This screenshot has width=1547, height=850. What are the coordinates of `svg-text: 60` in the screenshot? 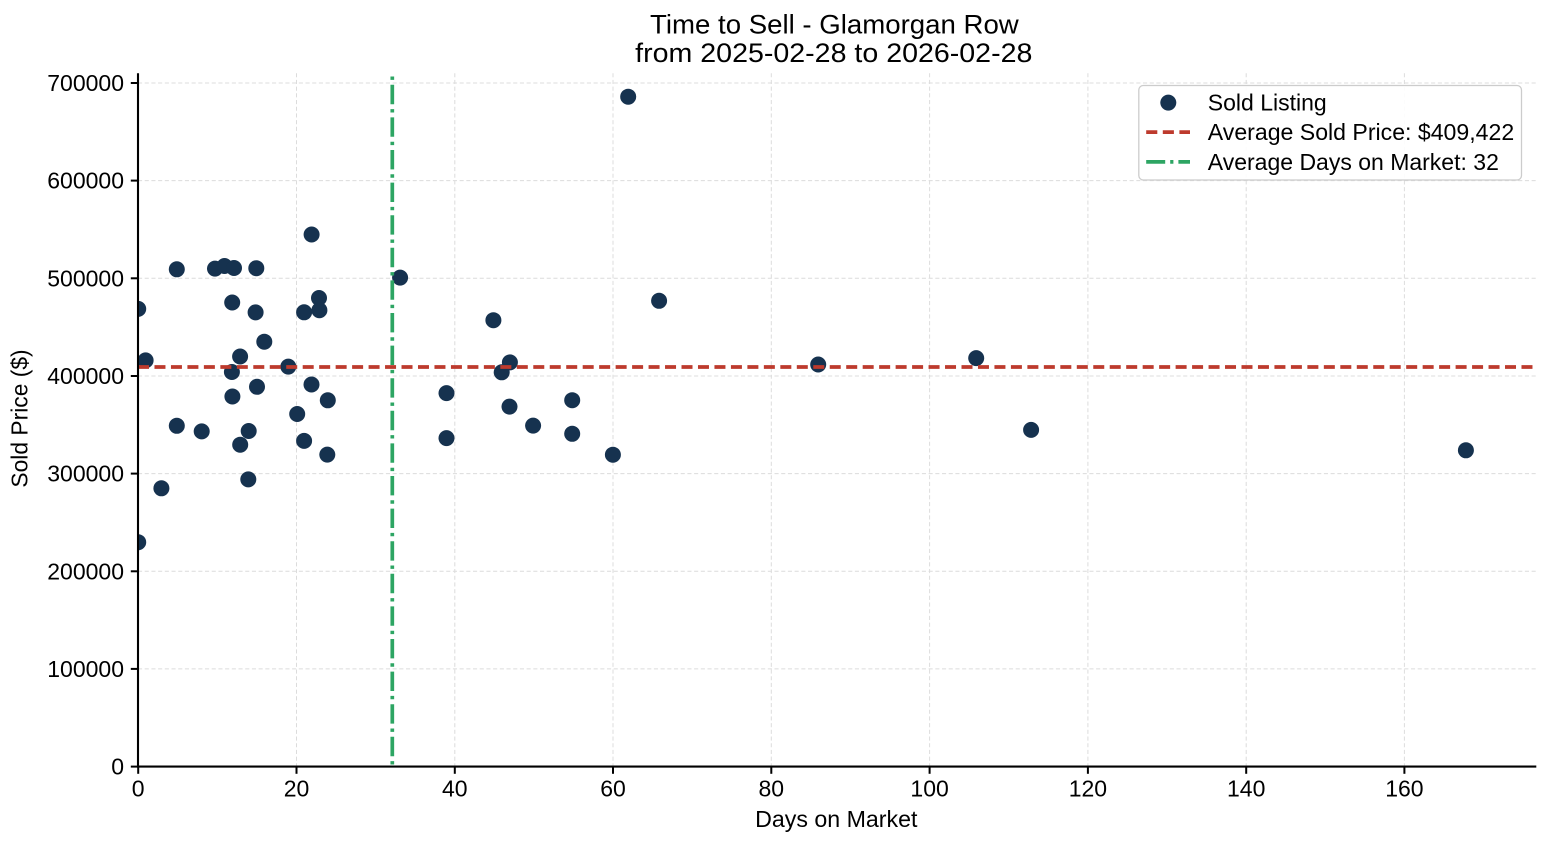 It's located at (613, 789).